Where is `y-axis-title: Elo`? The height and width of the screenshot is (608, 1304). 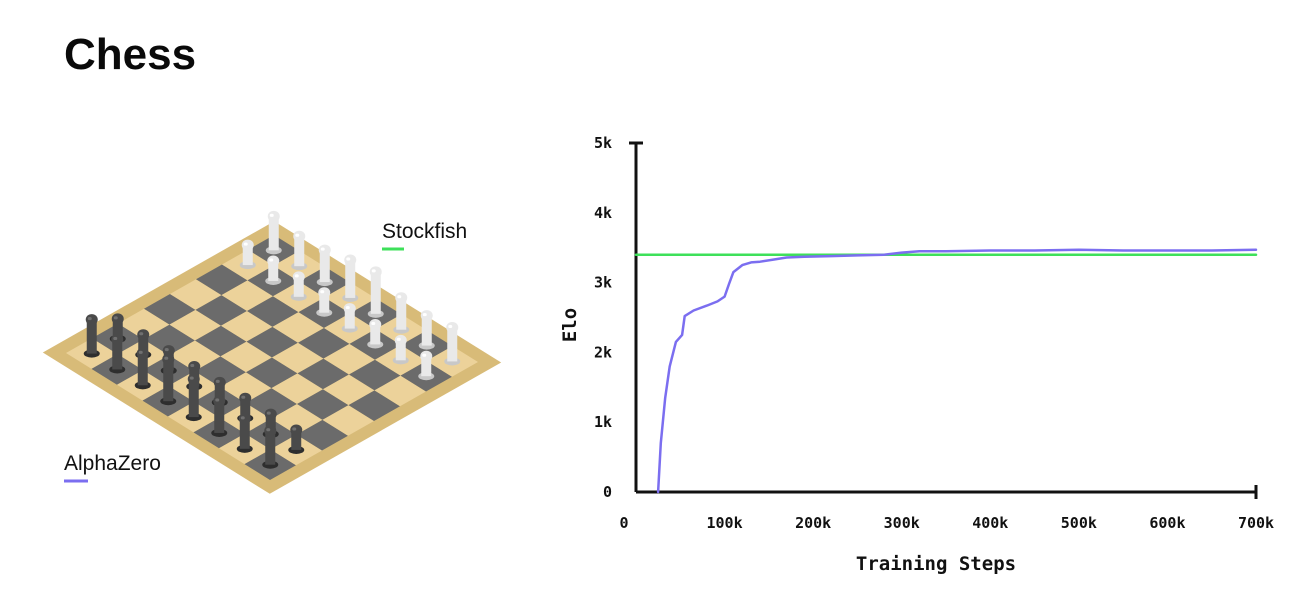 y-axis-title: Elo is located at coordinates (570, 325).